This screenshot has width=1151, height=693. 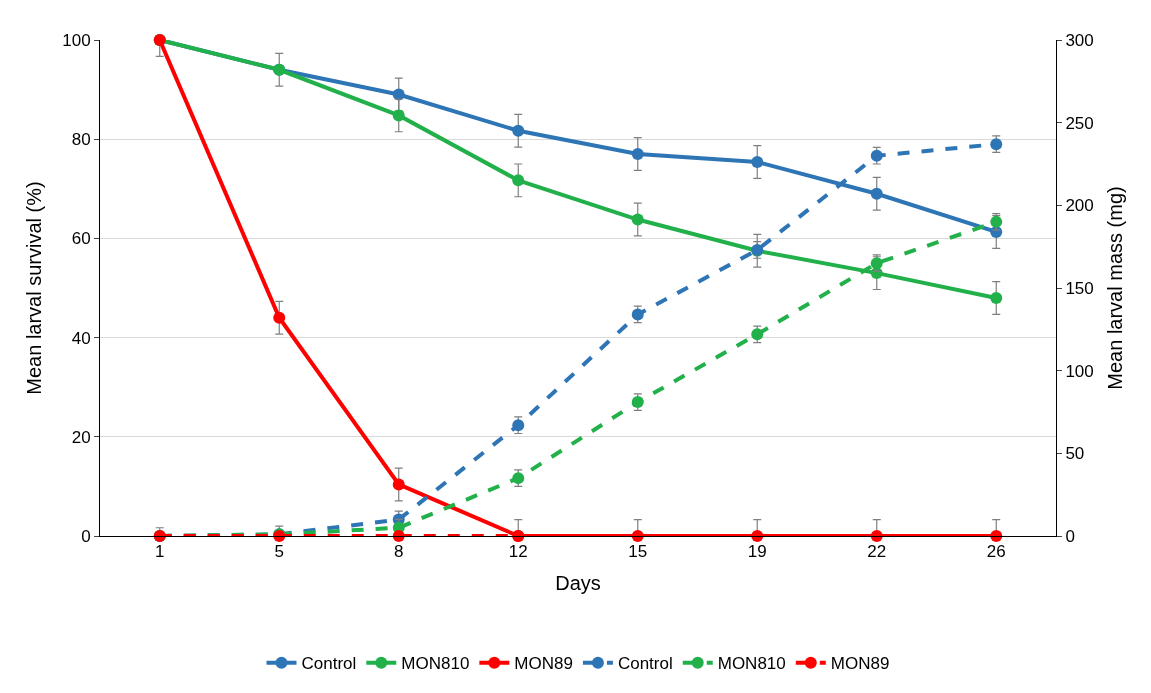 I want to click on y-tick-label: 20, so click(x=81, y=437).